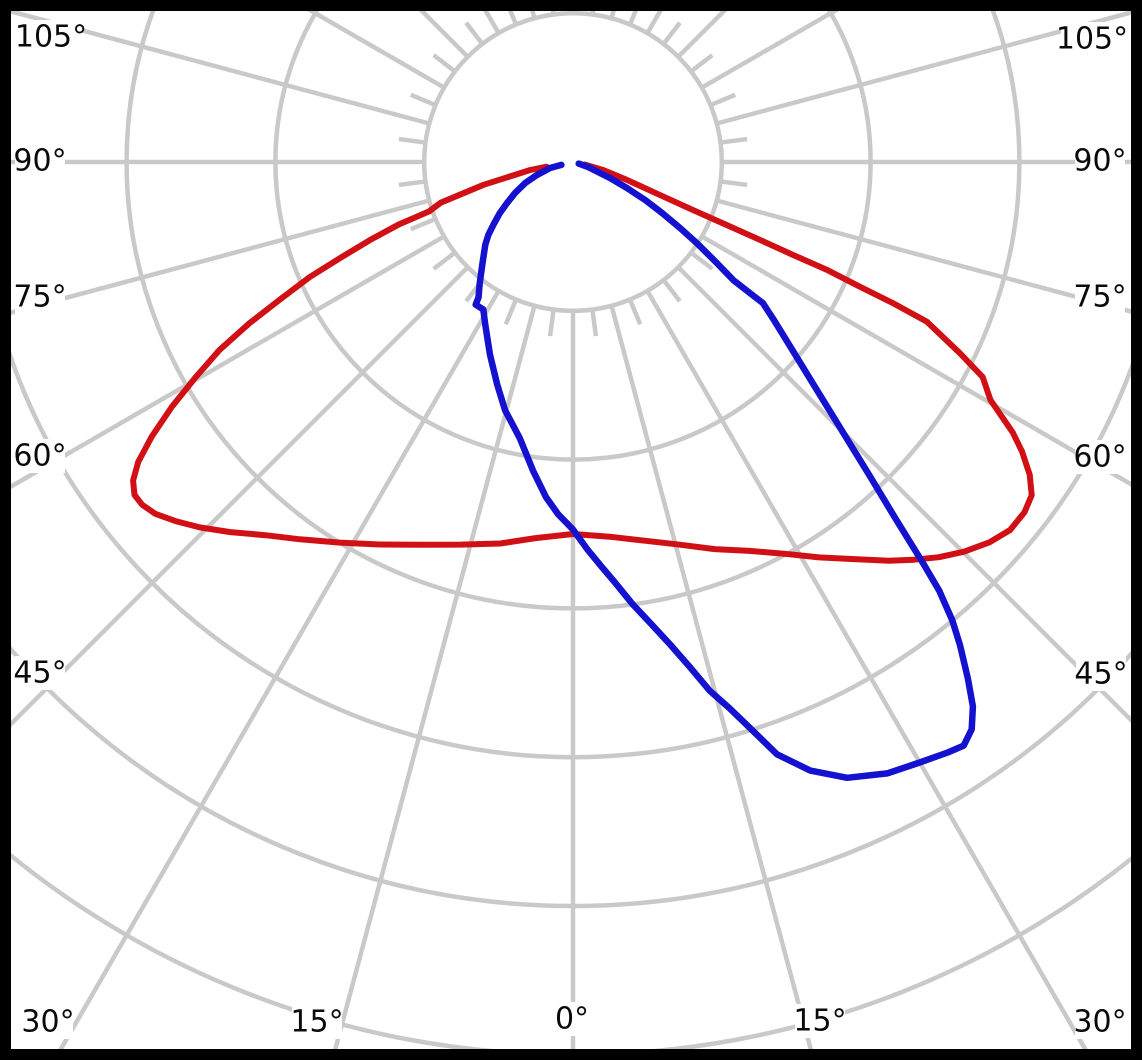 Image resolution: width=1142 pixels, height=1060 pixels. Describe the element at coordinates (412, 183) in the screenshot. I see `grid-tick--82.5deg` at that location.